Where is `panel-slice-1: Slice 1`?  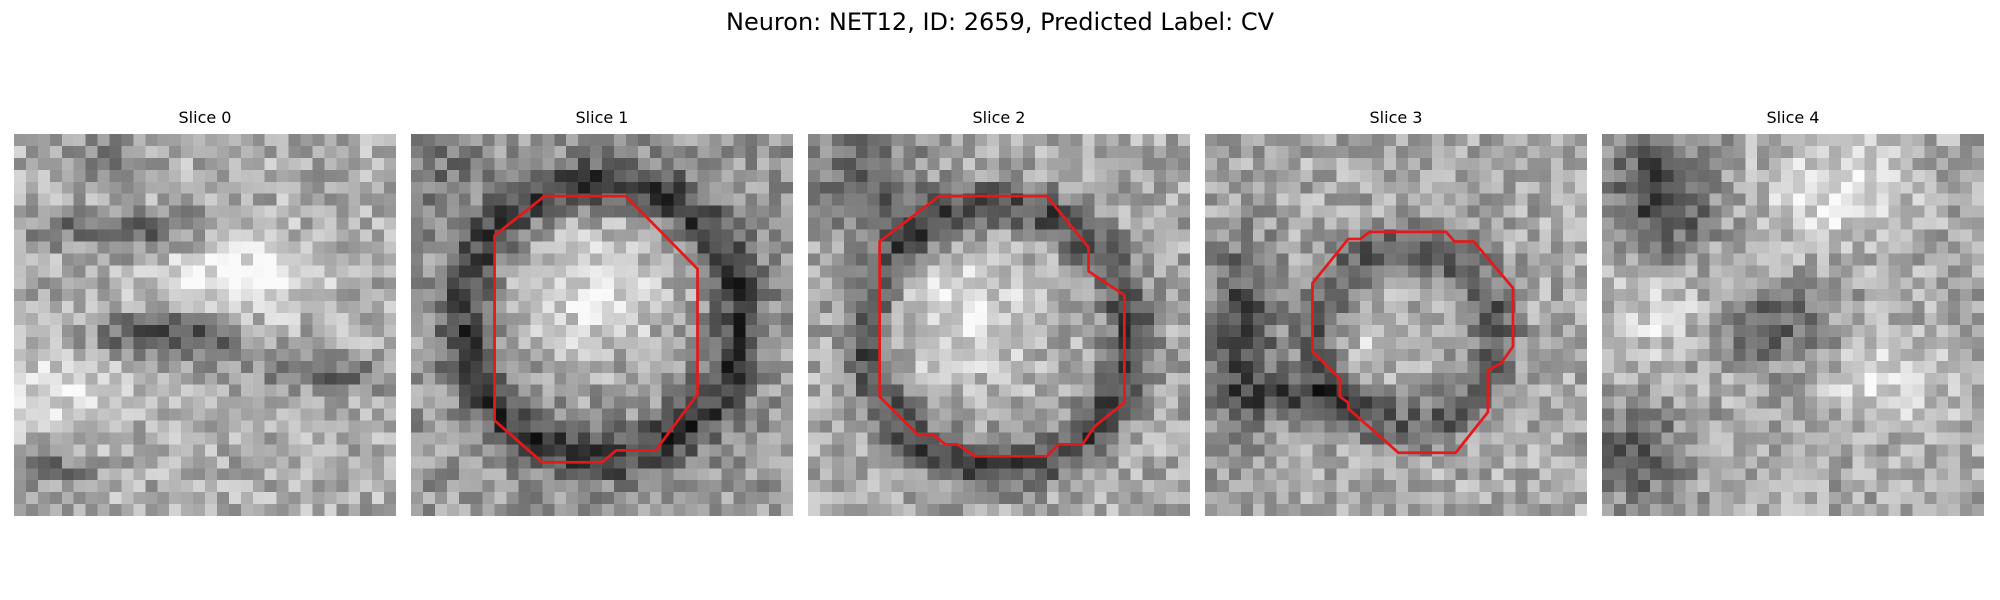 panel-slice-1: Slice 1 is located at coordinates (602, 312).